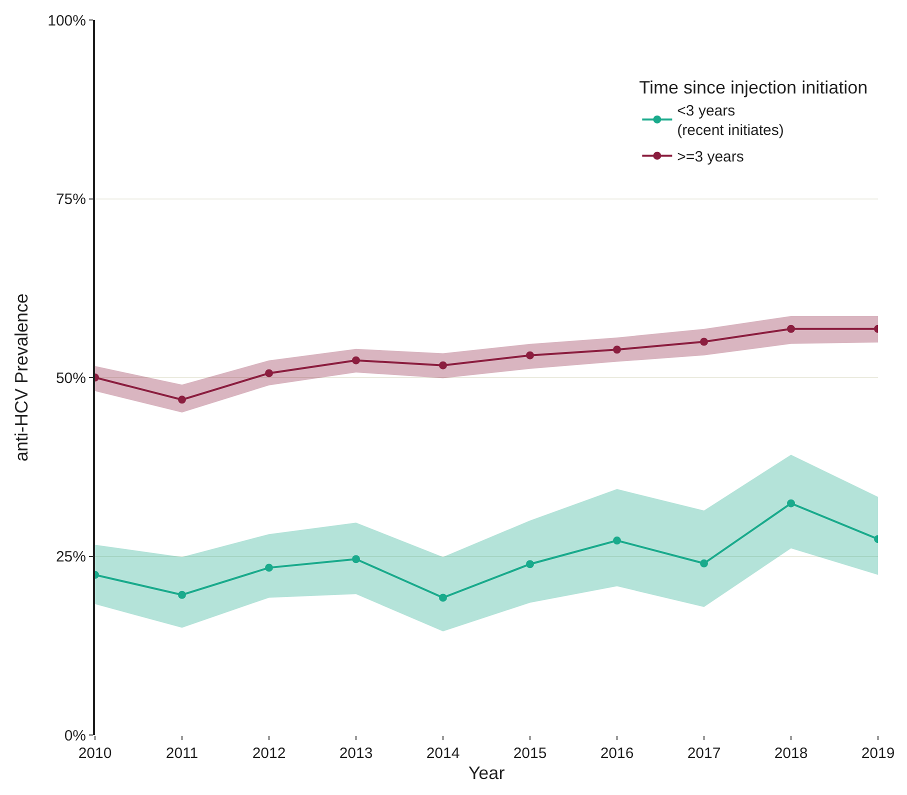 The width and height of the screenshot is (907, 795). Describe the element at coordinates (486, 773) in the screenshot. I see `x-axis-title: Year` at that location.